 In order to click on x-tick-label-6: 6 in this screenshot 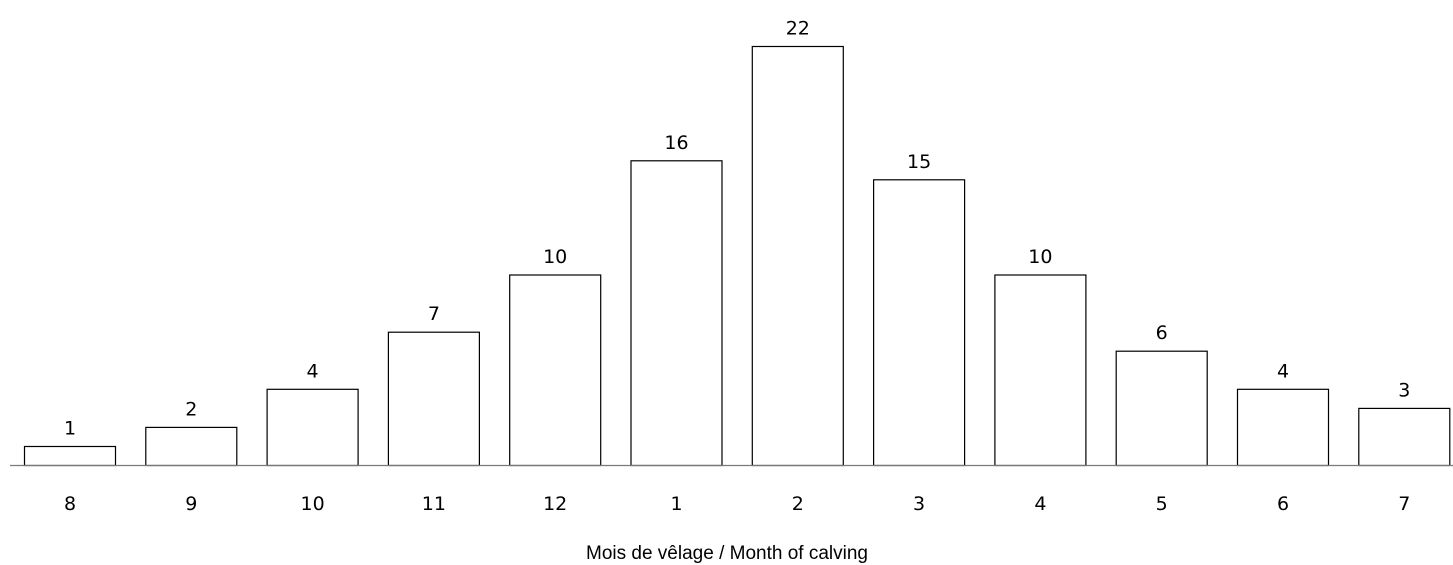, I will do `click(1283, 504)`.